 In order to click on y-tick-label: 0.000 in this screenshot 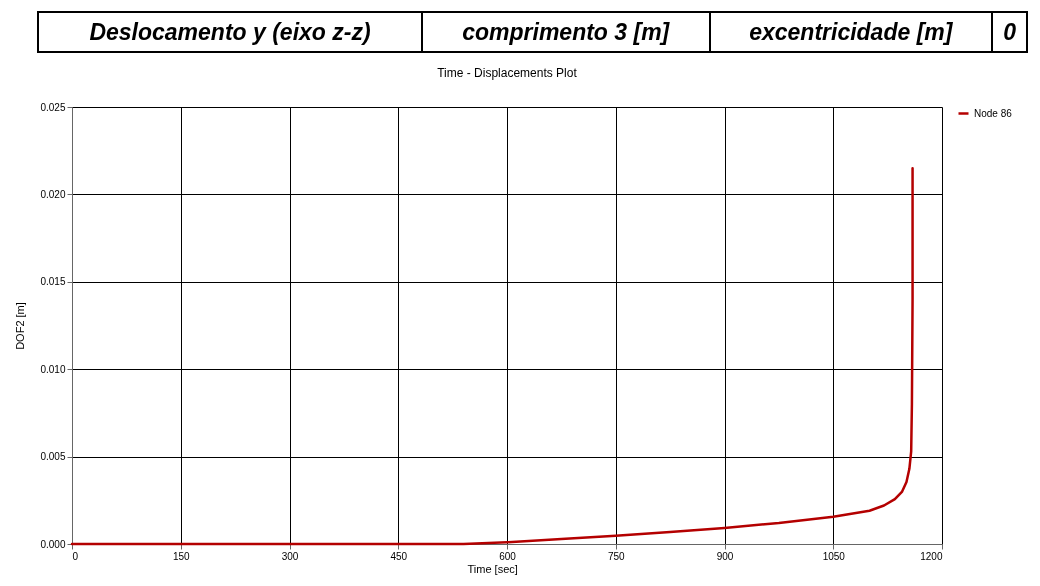, I will do `click(53, 544)`.